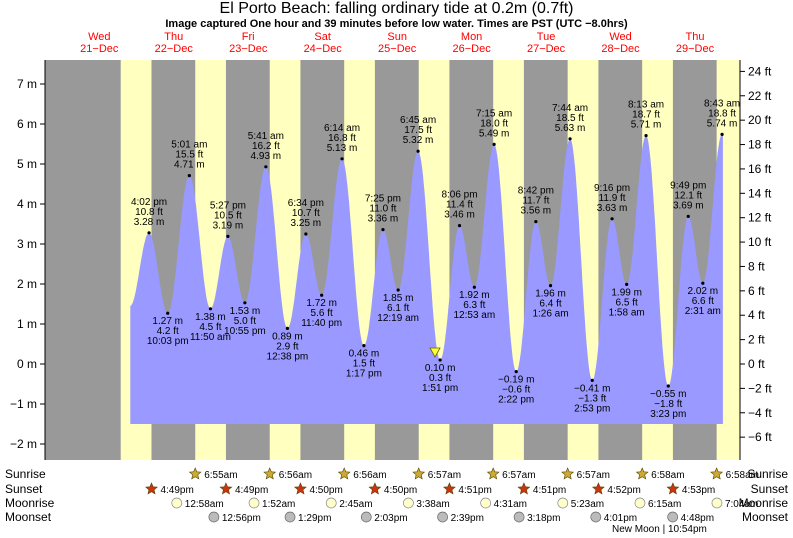 The image size is (793, 538). What do you see at coordinates (322, 313) in the screenshot?
I see `tide-ft-label: 5.6 ft` at bounding box center [322, 313].